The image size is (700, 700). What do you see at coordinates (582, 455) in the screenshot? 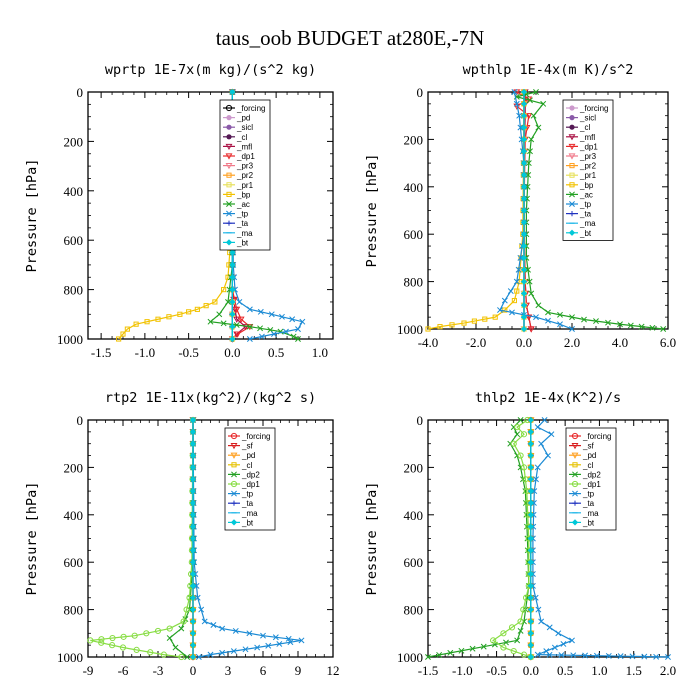
I see `legend-item: _pd` at bounding box center [582, 455].